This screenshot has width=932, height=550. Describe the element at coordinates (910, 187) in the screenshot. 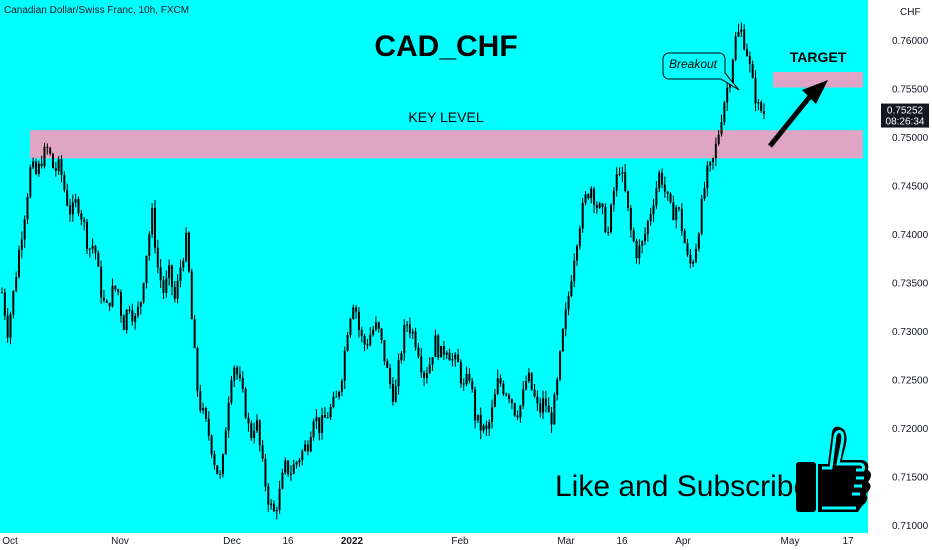

I see `price-axis-tick: 0.74500` at that location.